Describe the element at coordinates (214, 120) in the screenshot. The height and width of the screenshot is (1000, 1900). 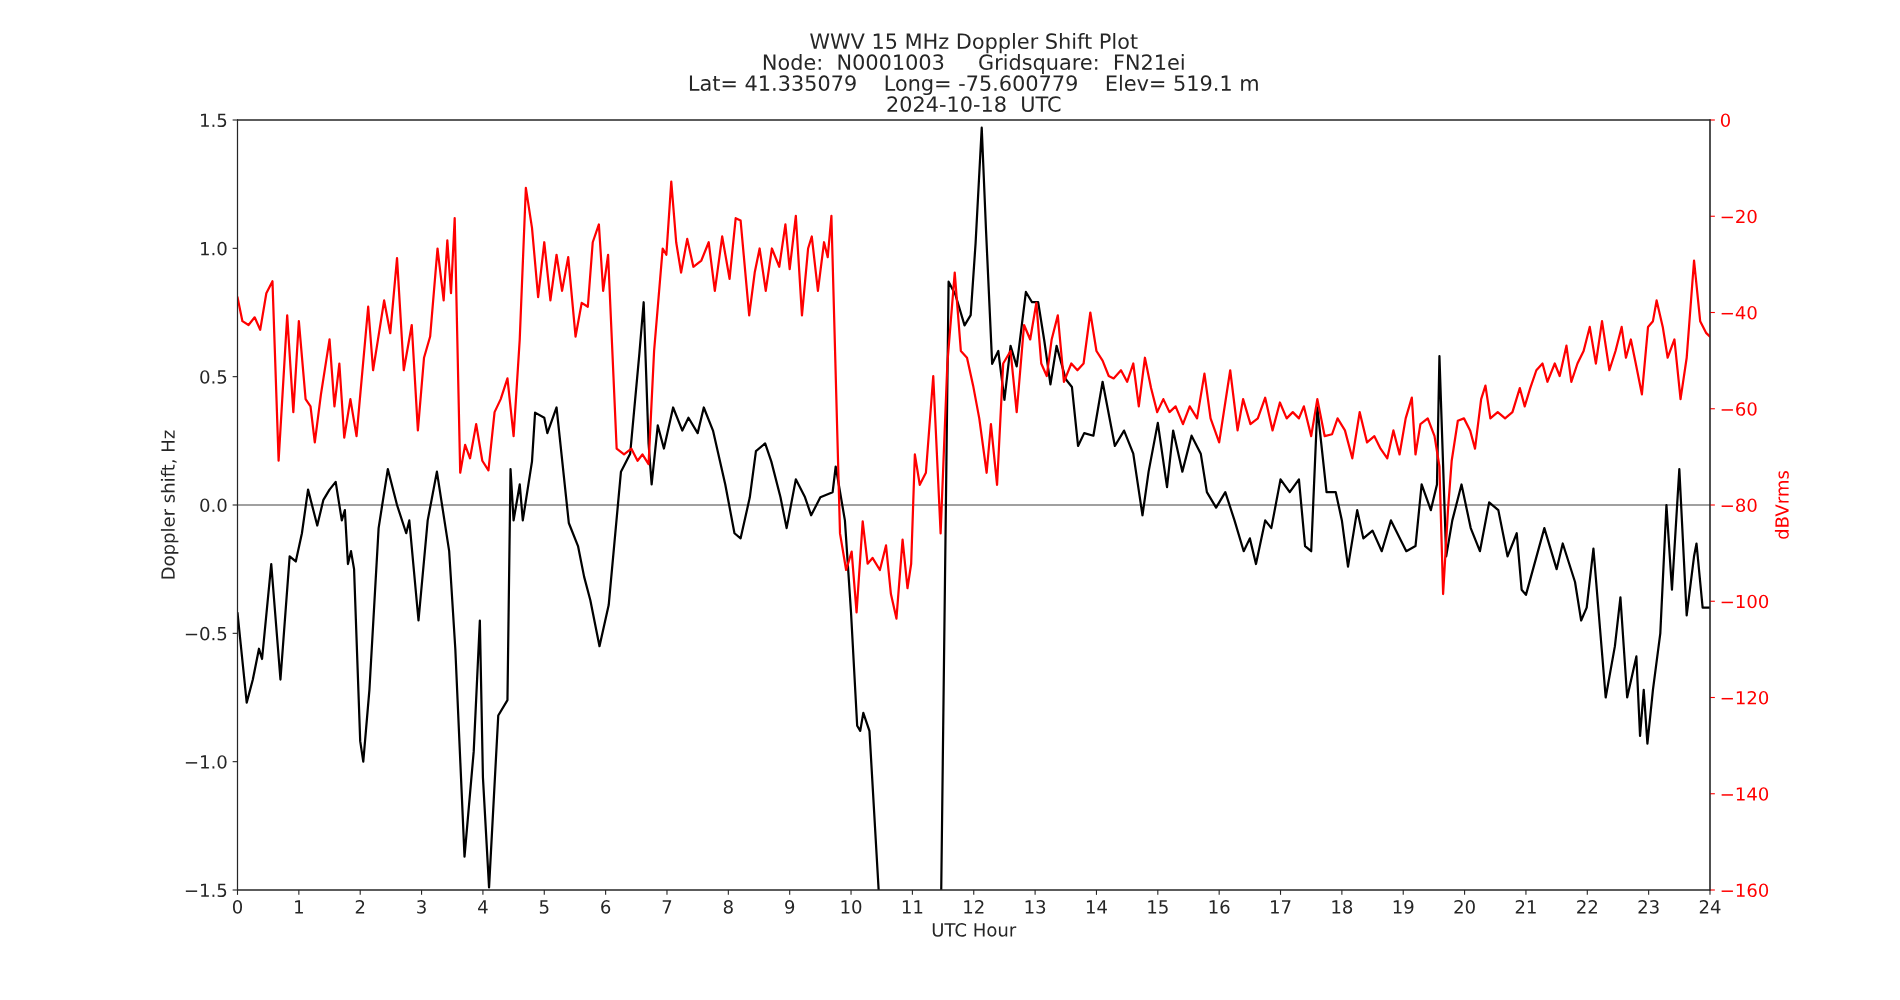
I see `y-tick-label: 1.5` at that location.